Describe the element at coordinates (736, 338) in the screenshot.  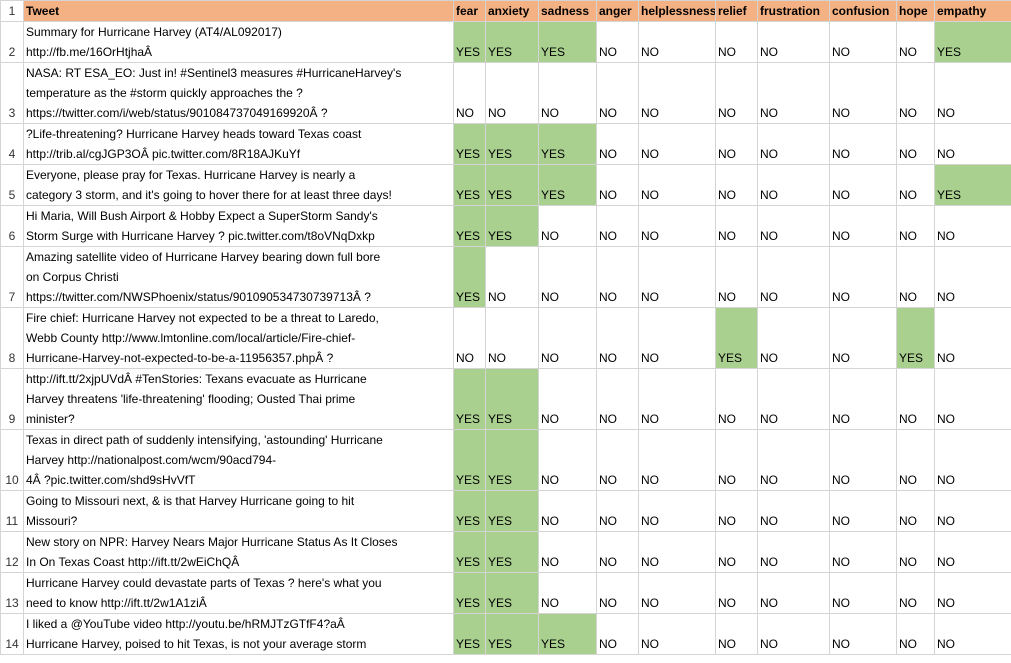
I see `relief-cell: YES` at that location.